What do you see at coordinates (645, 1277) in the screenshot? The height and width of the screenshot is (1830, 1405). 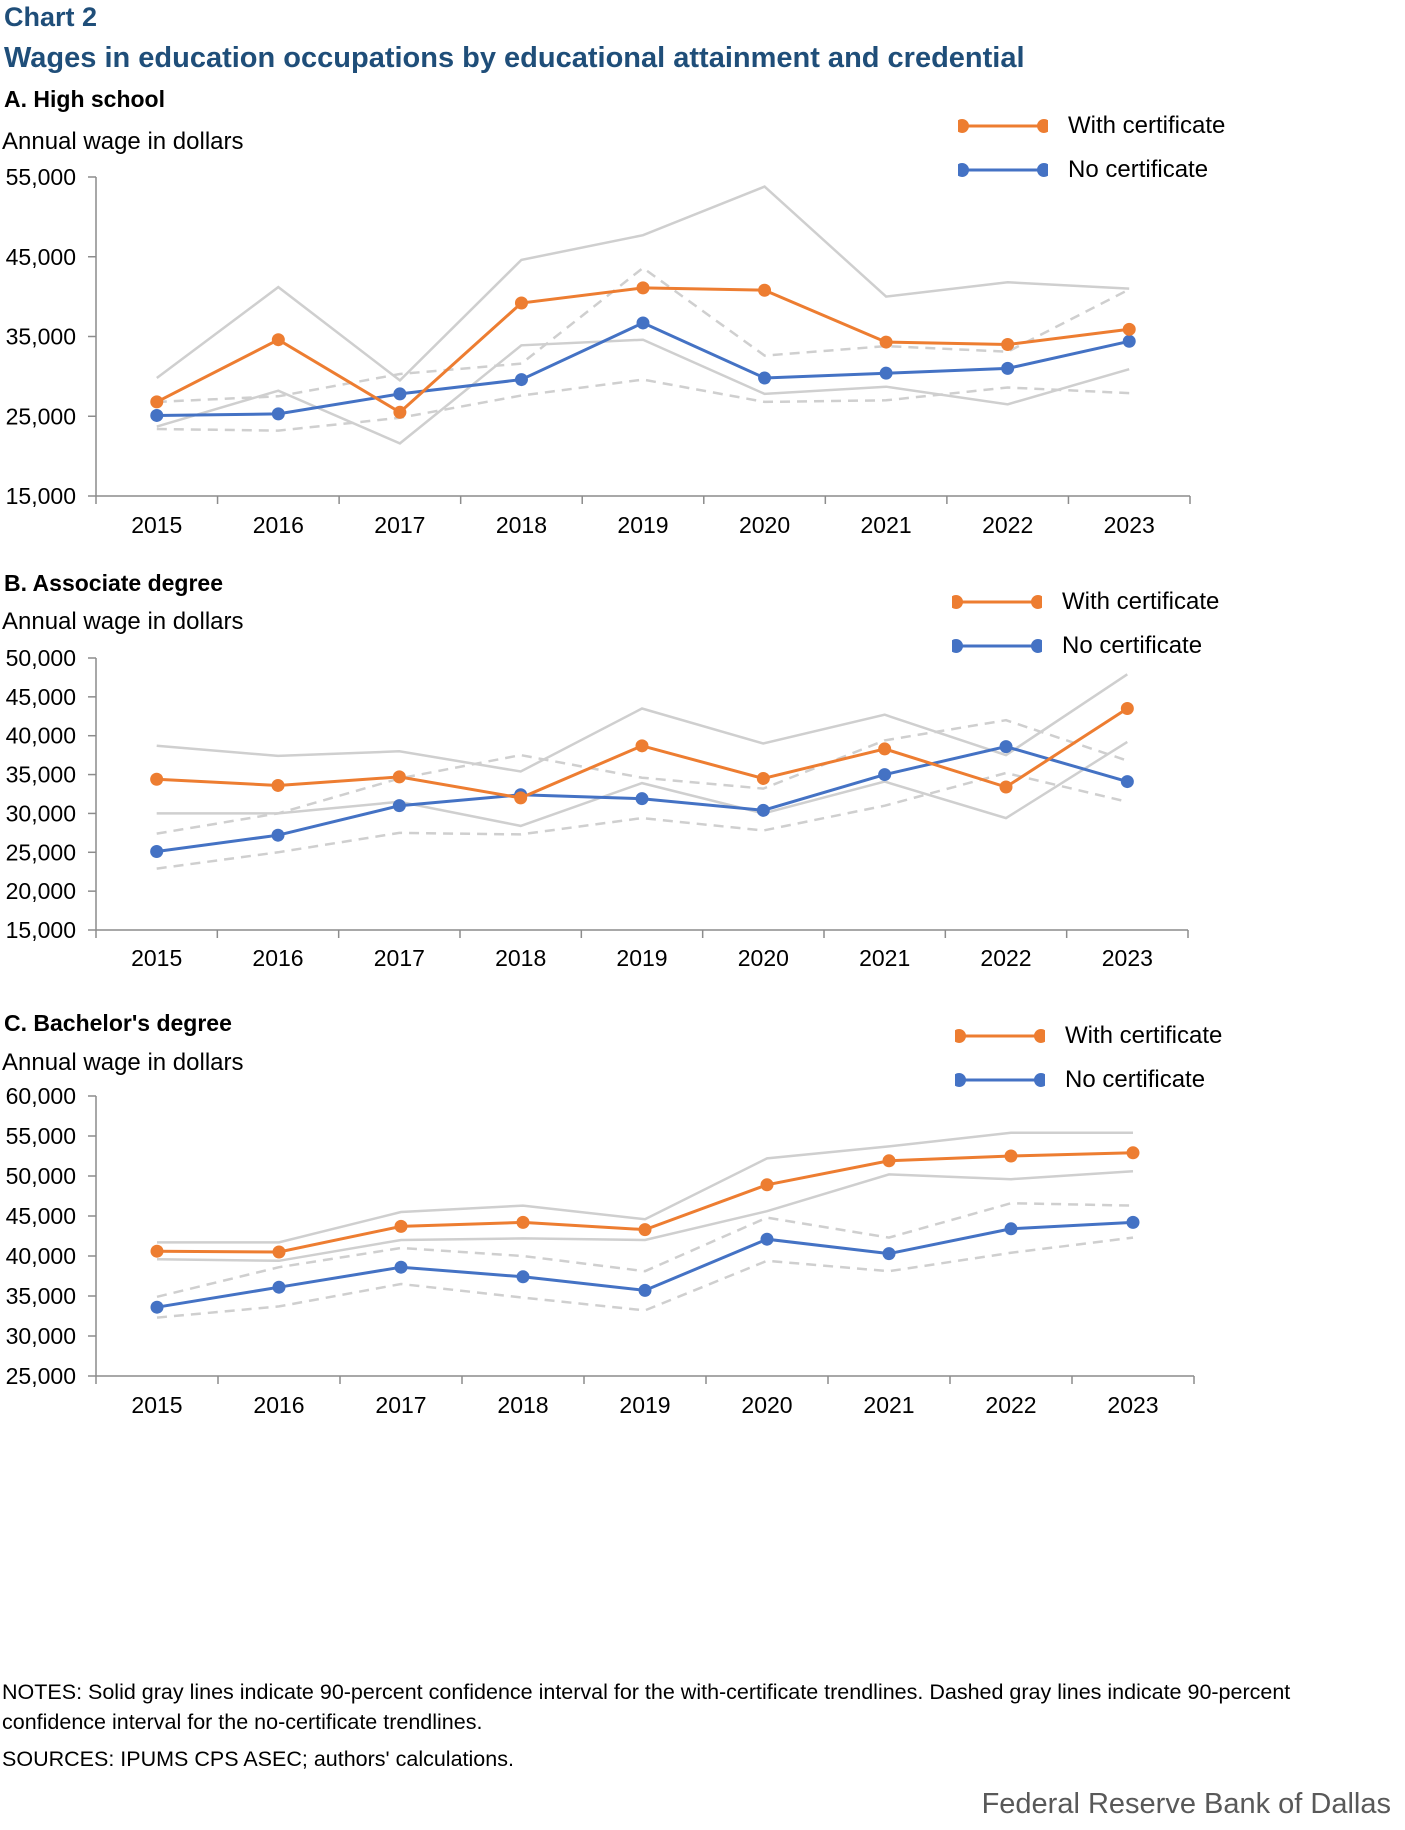 I see `ci-no-lower-line` at bounding box center [645, 1277].